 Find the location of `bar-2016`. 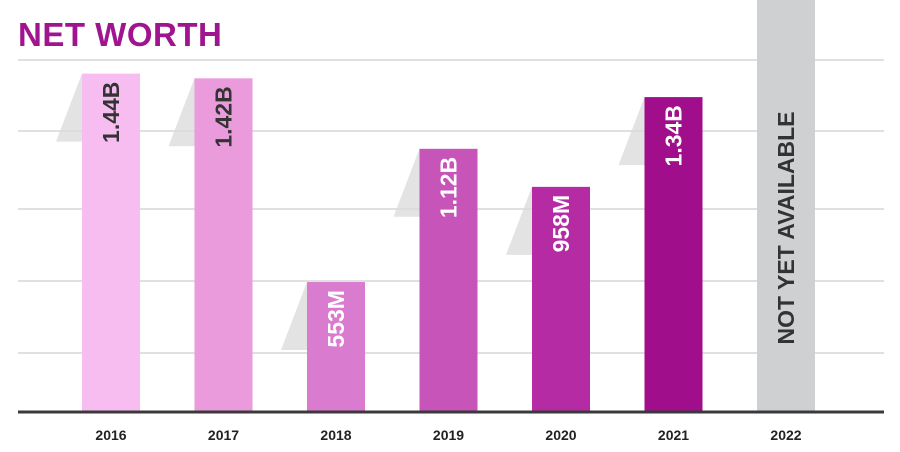

bar-2016 is located at coordinates (111, 242).